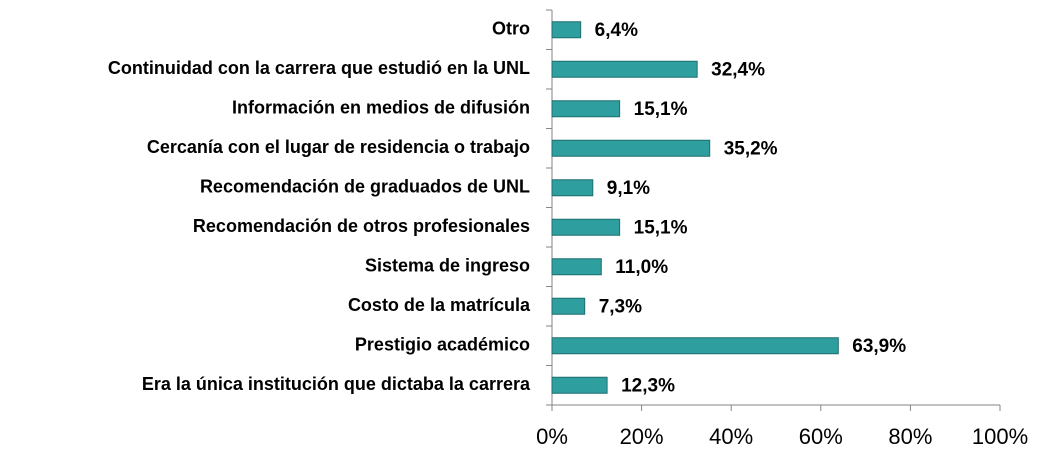 This screenshot has width=1039, height=452. I want to click on y-tick-label: Recomendación de graduados de UNL, so click(365, 187).